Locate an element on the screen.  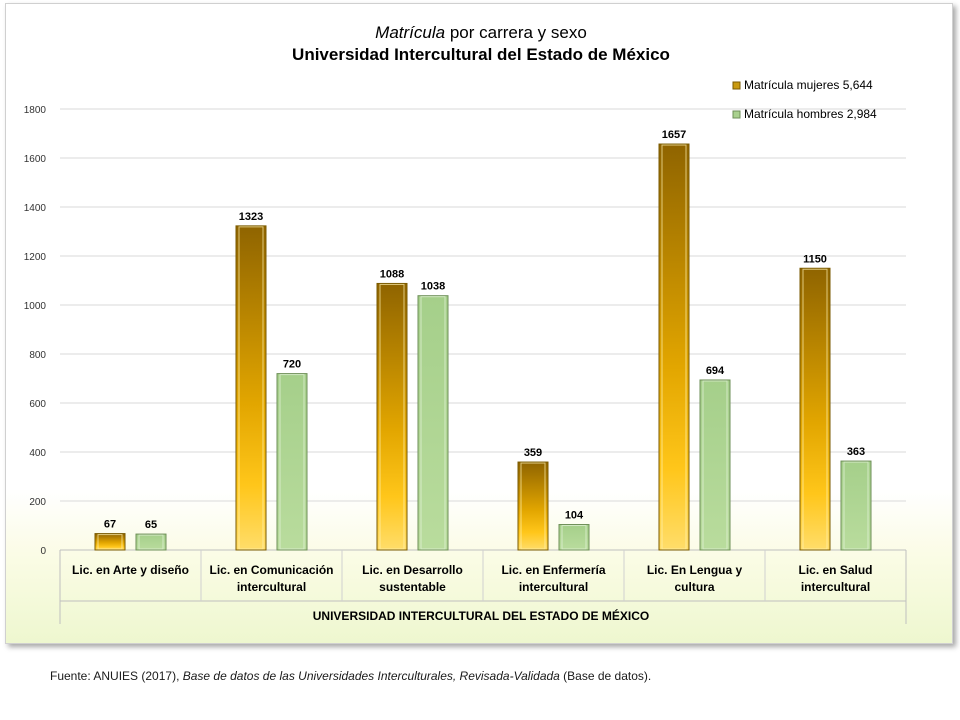
data-label: 1323 is located at coordinates (251, 217).